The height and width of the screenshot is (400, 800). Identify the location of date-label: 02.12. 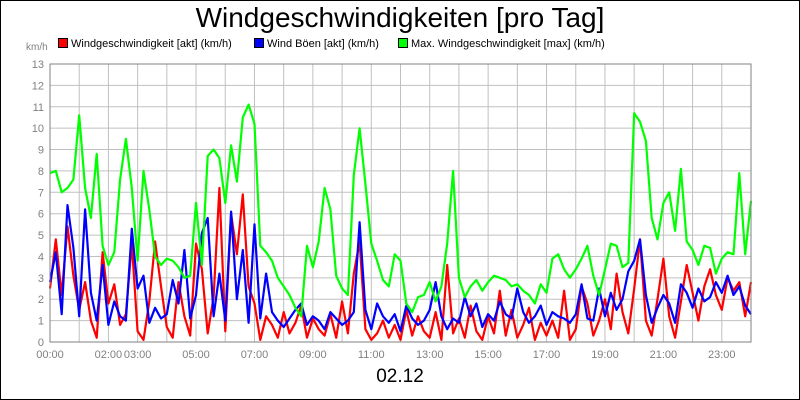
(400, 376).